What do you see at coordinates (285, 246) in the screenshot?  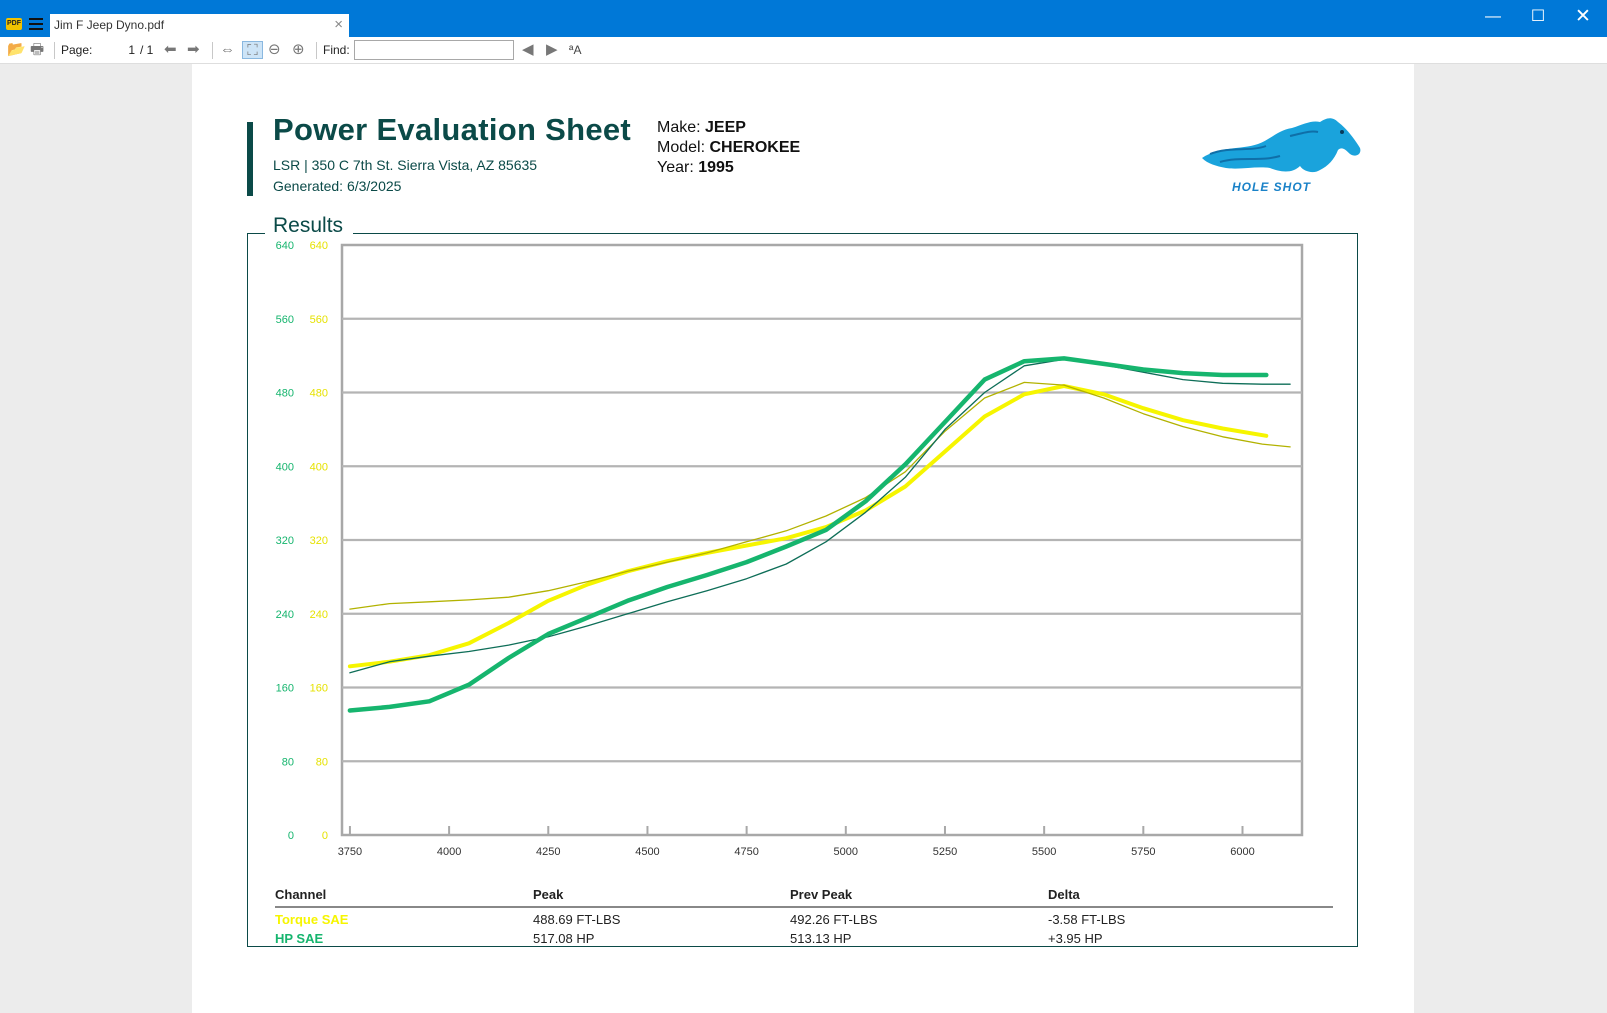 I see `hp-axis-tick-label: 640` at bounding box center [285, 246].